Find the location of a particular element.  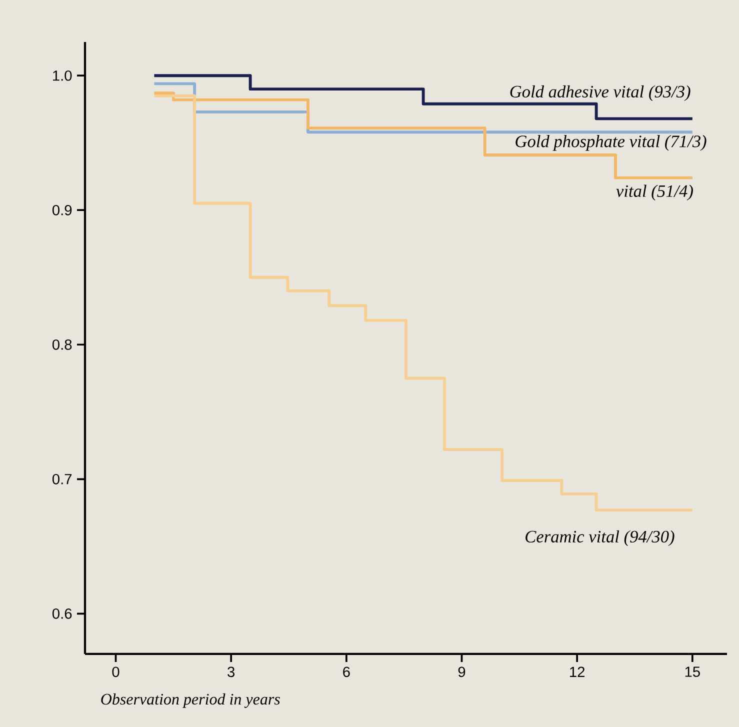

y-tick-label: 0.6 is located at coordinates (62, 613).